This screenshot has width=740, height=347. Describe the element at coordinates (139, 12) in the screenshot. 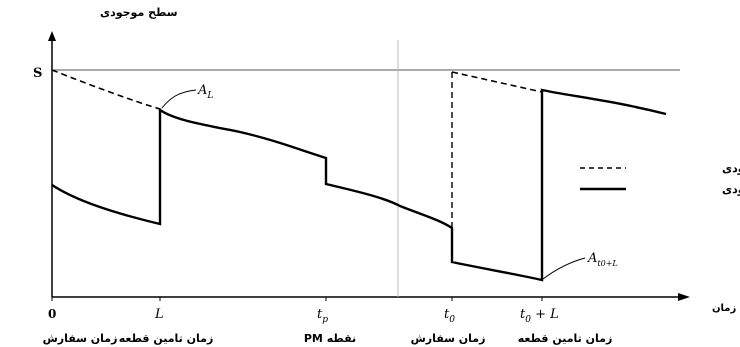

I see `y-axis-label: سطح موجودی` at that location.